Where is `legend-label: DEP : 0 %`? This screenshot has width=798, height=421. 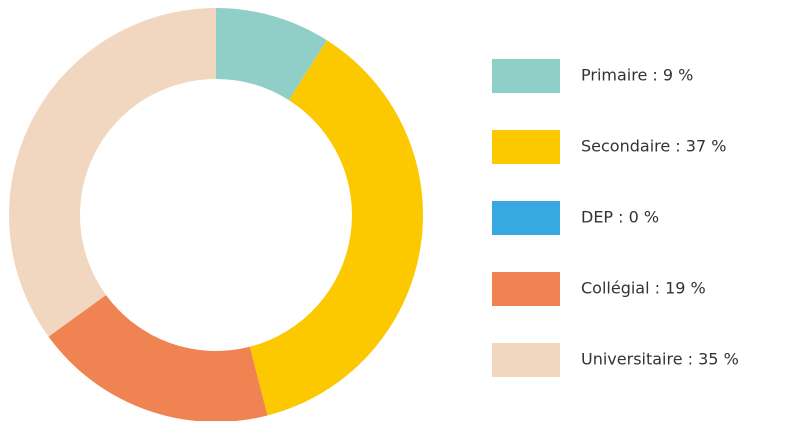
legend-label: DEP : 0 % is located at coordinates (620, 217).